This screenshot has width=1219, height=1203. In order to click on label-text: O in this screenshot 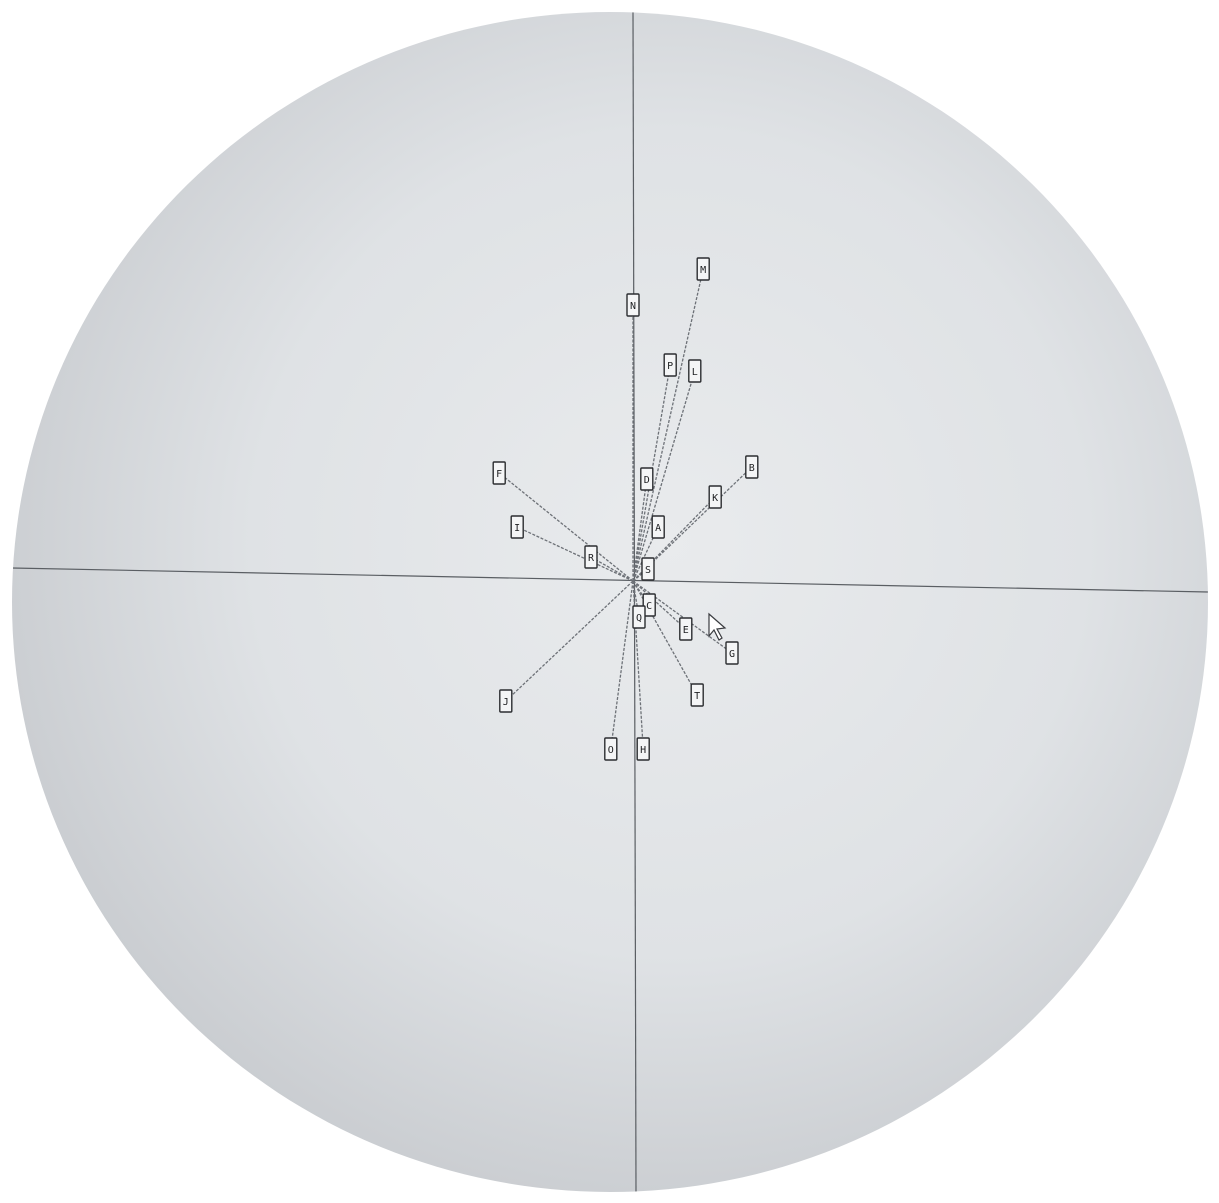, I will do `click(611, 750)`.